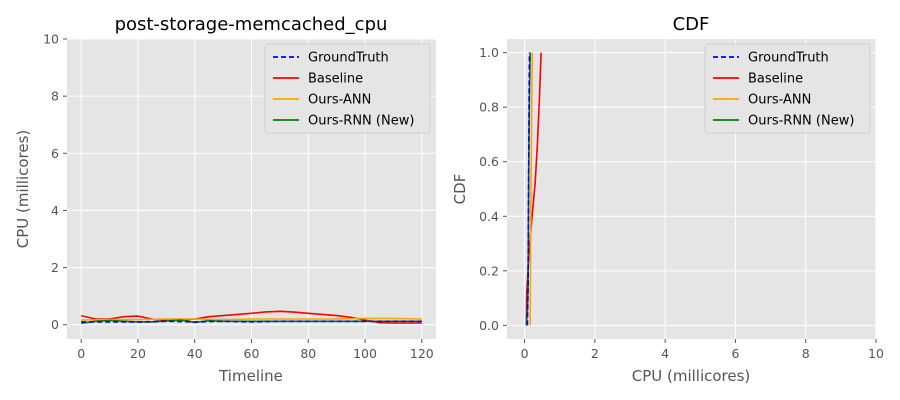 This screenshot has width=900, height=400. I want to click on x-tick-label: 2, so click(595, 353).